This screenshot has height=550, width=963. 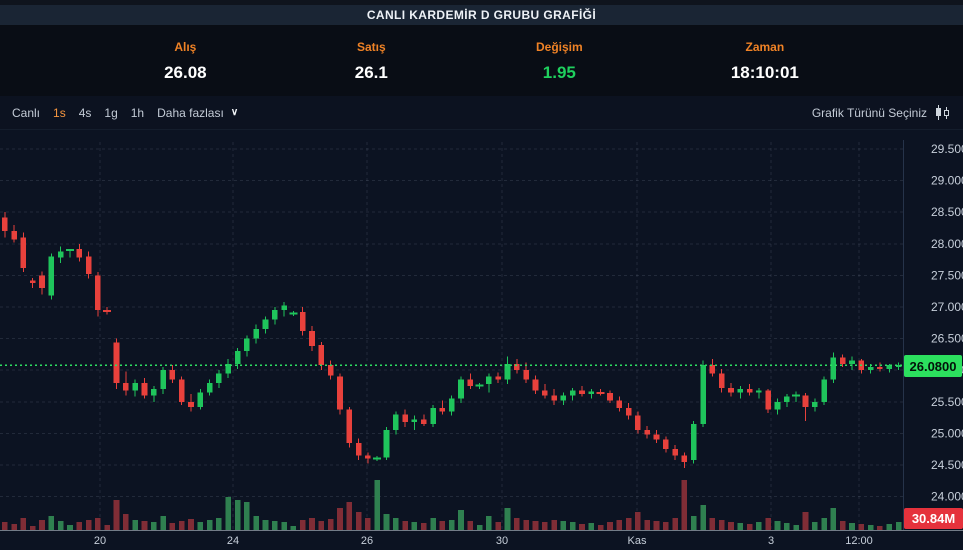 What do you see at coordinates (125, 113) in the screenshot?
I see `timeframe-group: Canlı 1s 4s 1g 1h Daha fazlası ∨` at bounding box center [125, 113].